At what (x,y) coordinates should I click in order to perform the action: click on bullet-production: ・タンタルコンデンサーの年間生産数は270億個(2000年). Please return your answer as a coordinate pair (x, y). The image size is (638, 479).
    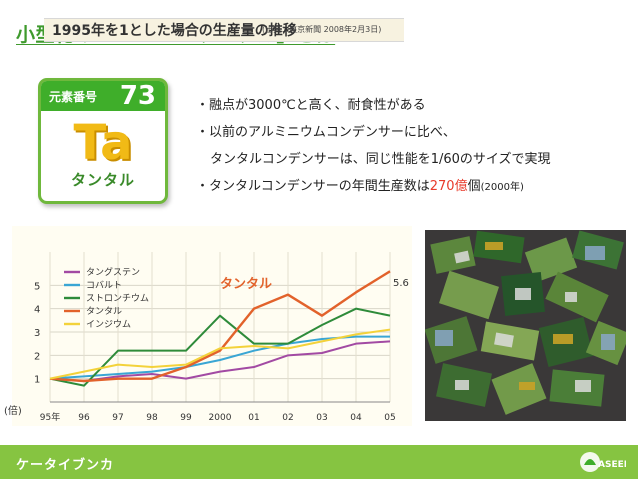
    Looking at the image, I should click on (373, 187).